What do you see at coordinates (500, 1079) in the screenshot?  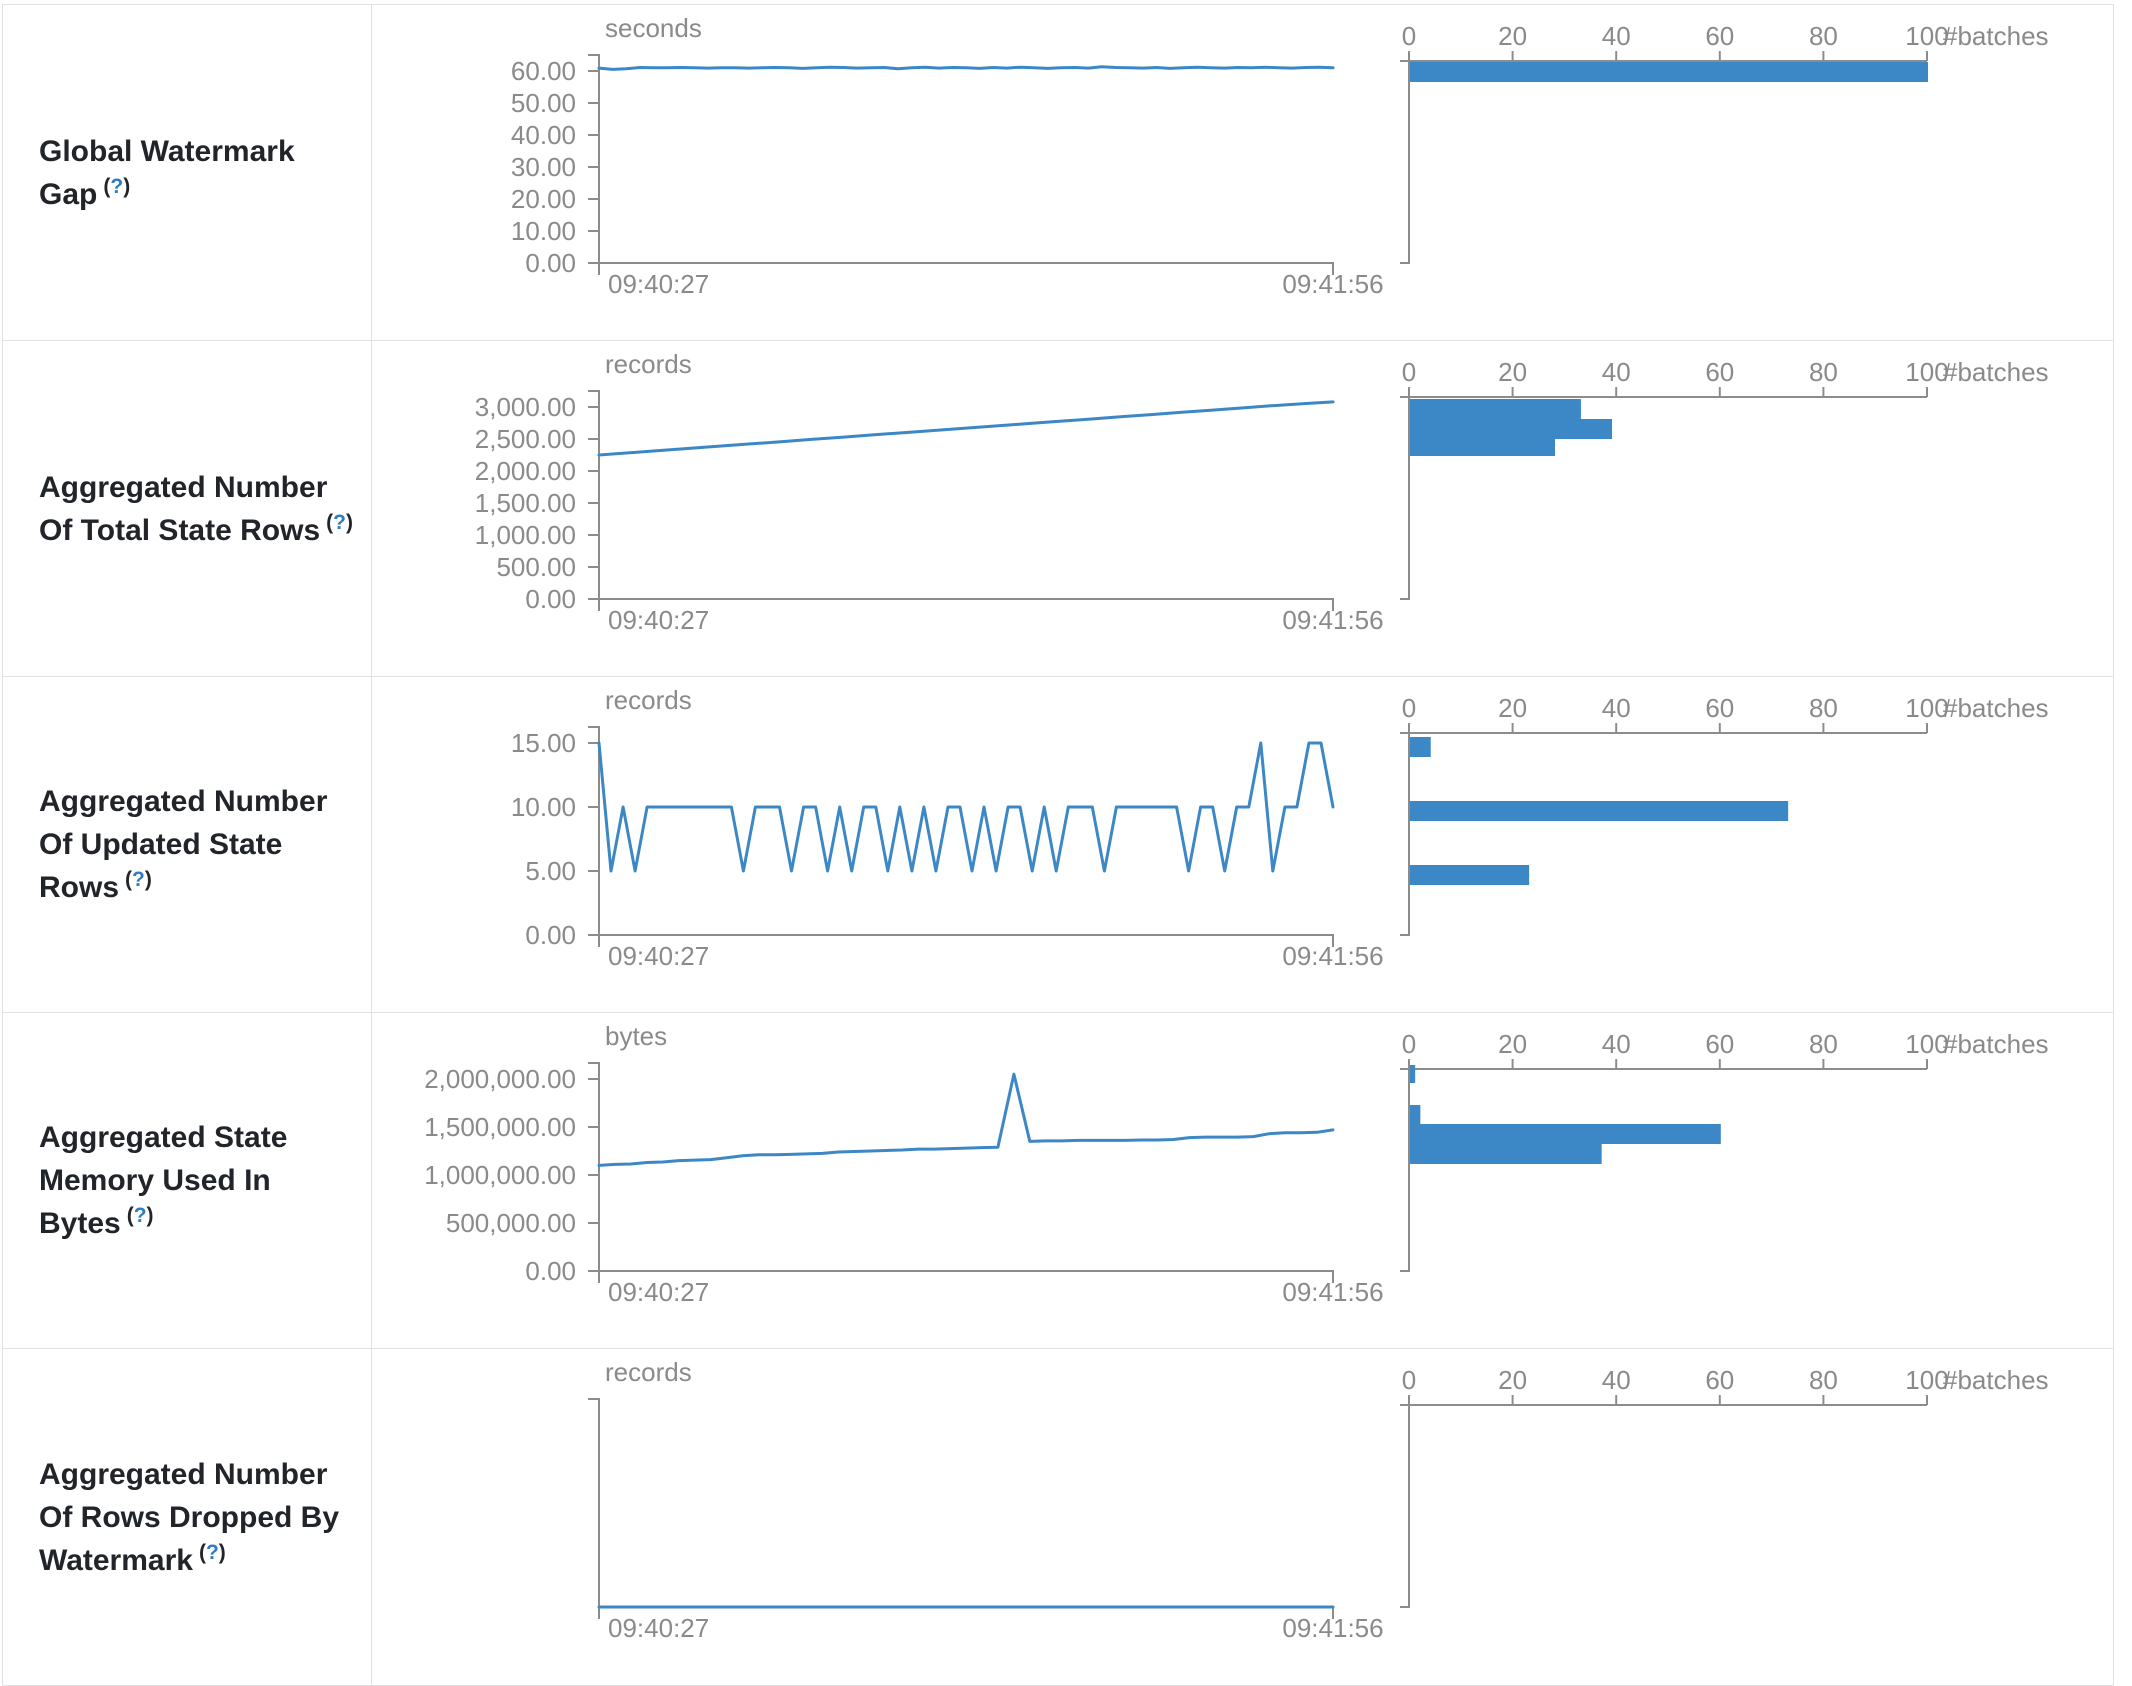 I see `y-tick-label: 2,000,000.00` at bounding box center [500, 1079].